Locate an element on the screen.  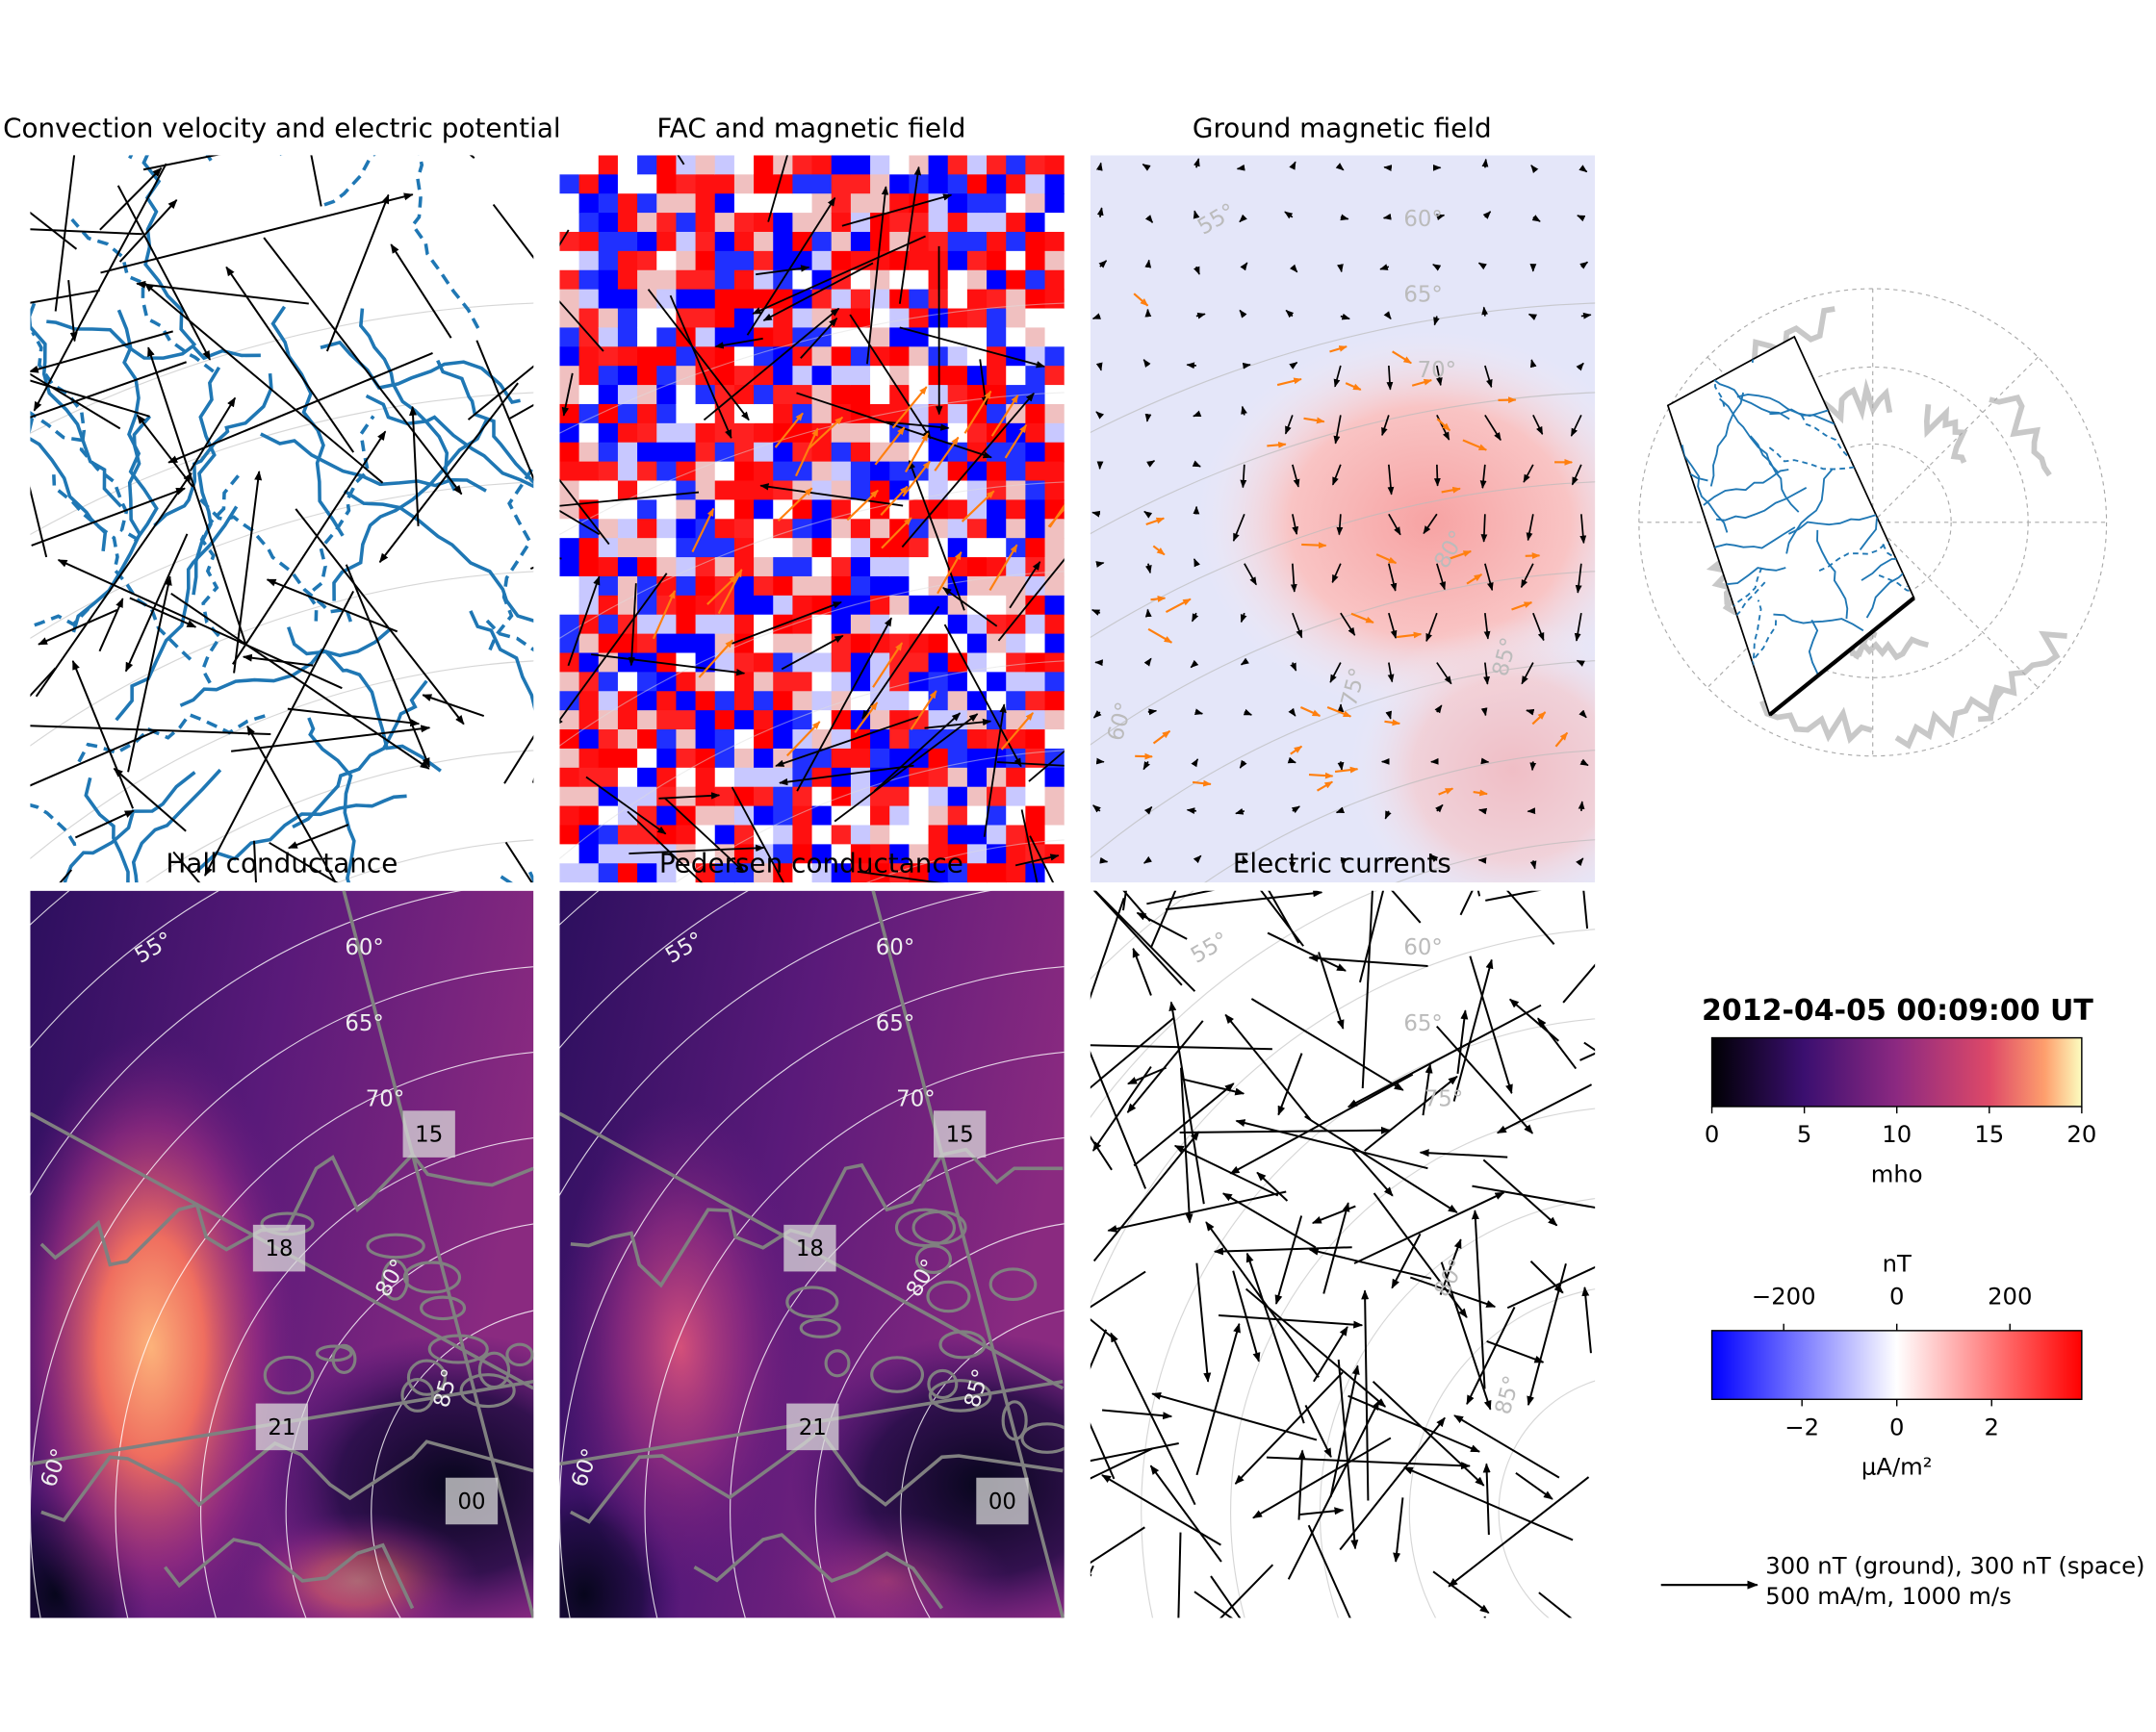
colorbar-tick-label: 20 is located at coordinates (2081, 1134).